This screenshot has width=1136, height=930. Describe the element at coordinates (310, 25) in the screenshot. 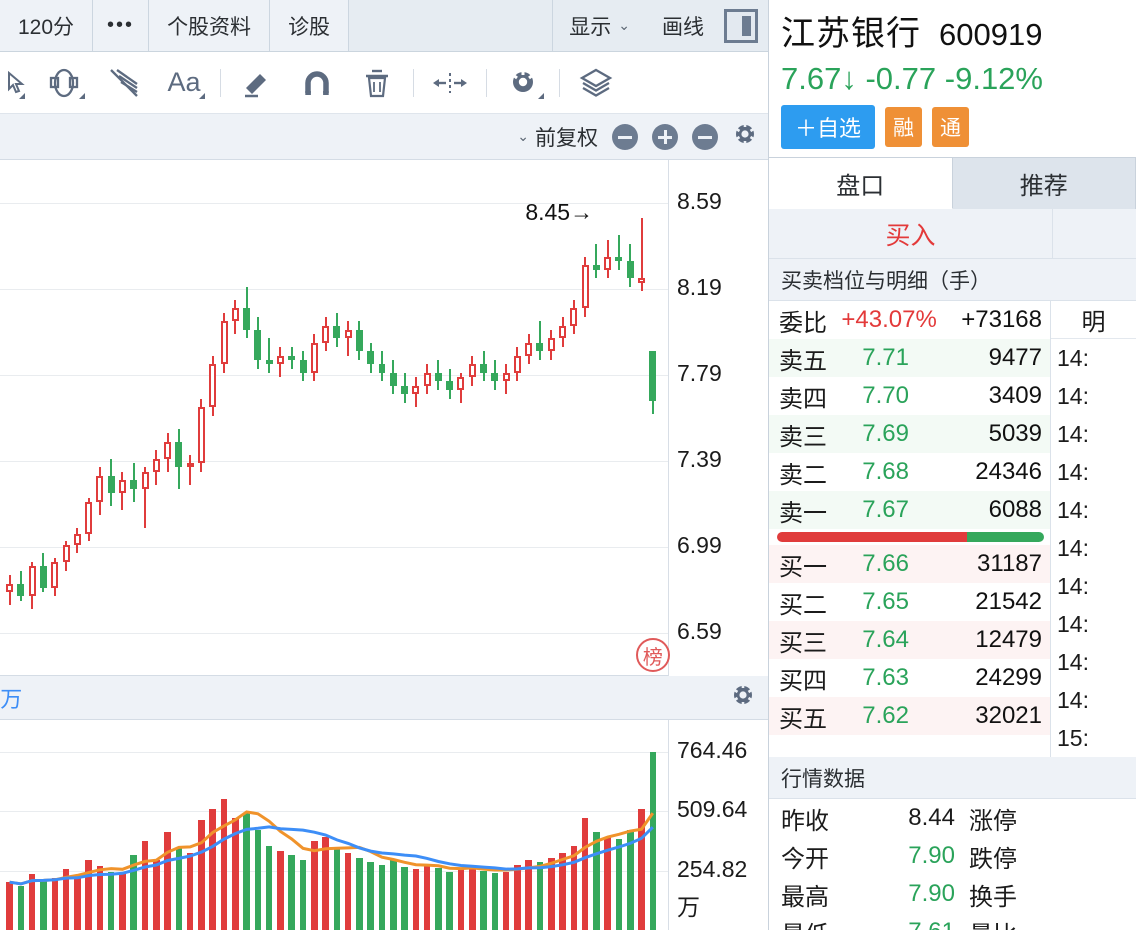

I see `diagnose-button: 诊股` at that location.